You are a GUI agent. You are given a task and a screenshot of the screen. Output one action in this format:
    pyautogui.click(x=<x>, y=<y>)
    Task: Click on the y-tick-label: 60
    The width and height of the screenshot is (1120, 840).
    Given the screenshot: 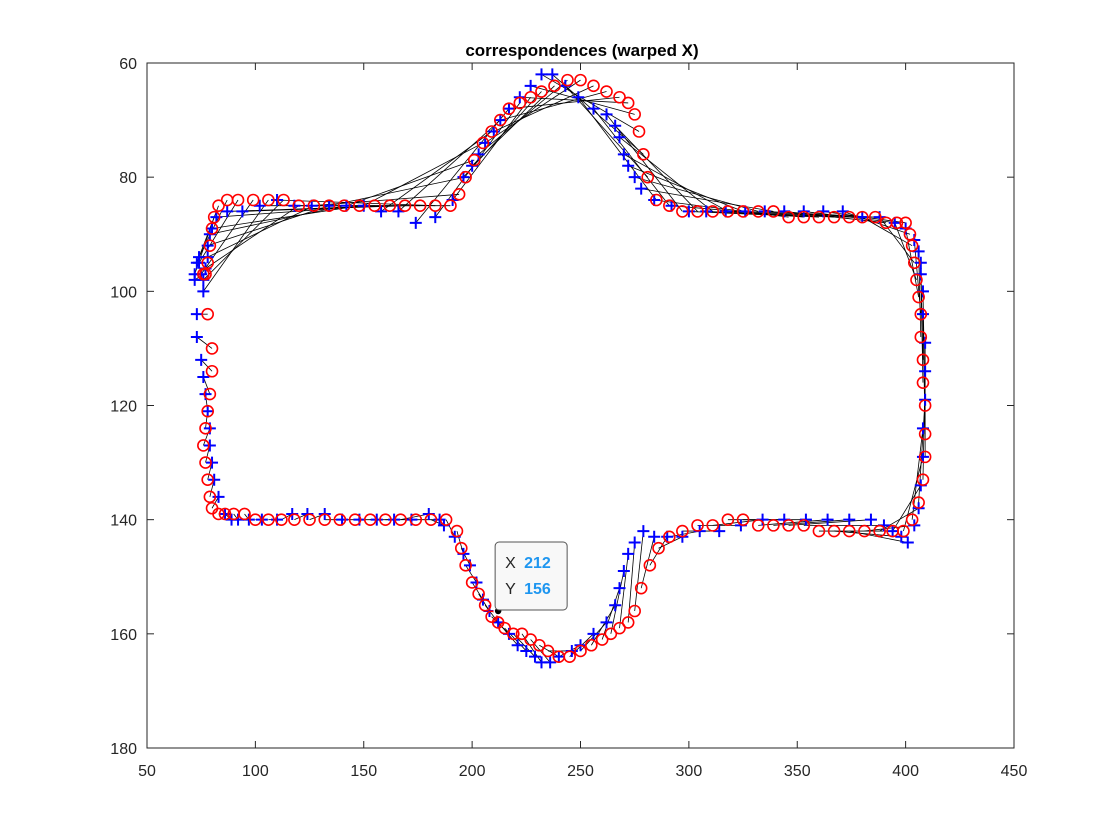 What is the action you would take?
    pyautogui.click(x=128, y=64)
    